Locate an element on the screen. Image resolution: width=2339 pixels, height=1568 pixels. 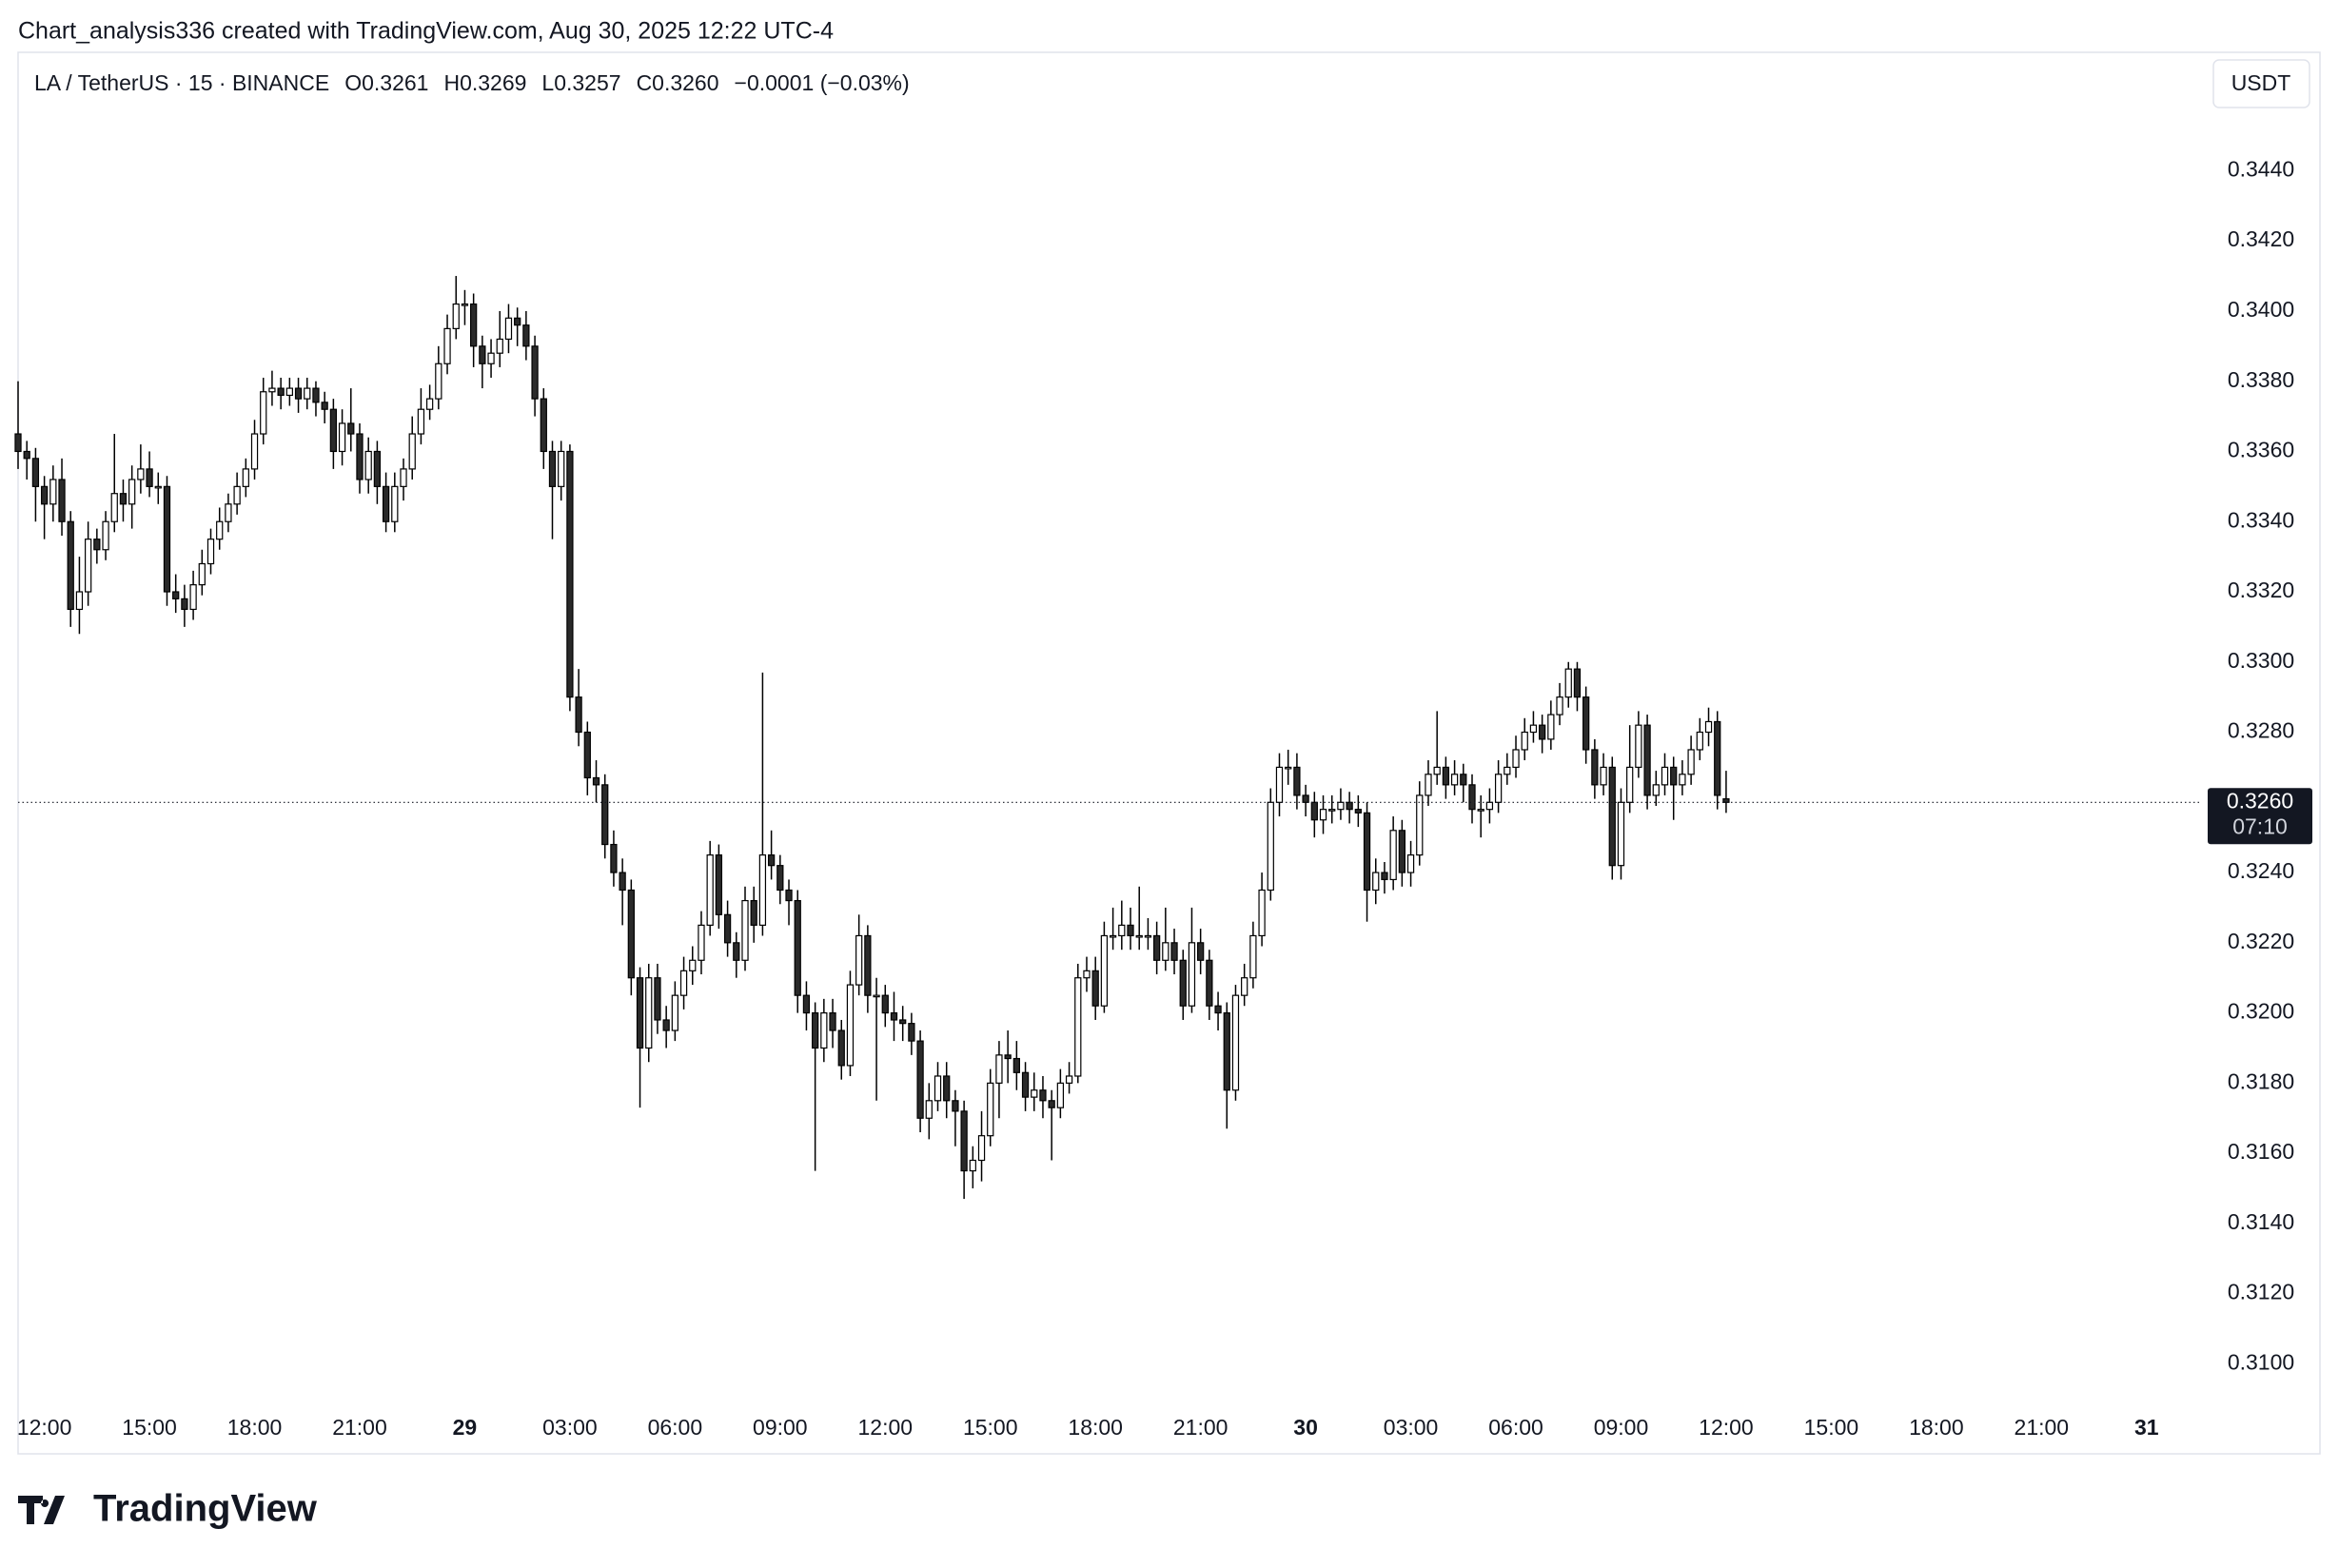
y-tick-label: 0.3160 is located at coordinates (2261, 1151).